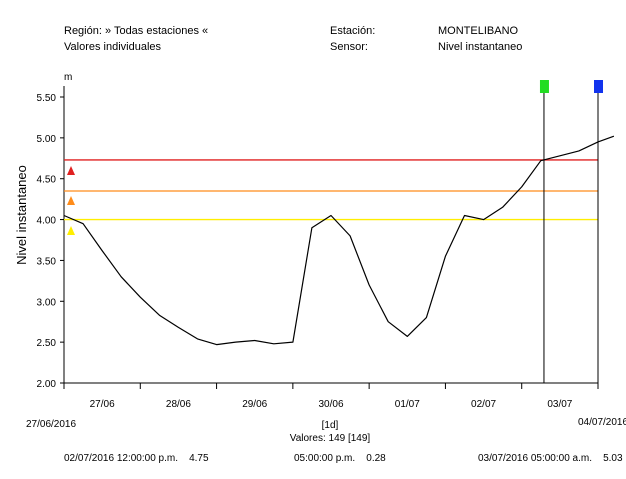 Image resolution: width=626 pixels, height=479 pixels. What do you see at coordinates (349, 47) in the screenshot?
I see `sensor-key: Sensor:` at bounding box center [349, 47].